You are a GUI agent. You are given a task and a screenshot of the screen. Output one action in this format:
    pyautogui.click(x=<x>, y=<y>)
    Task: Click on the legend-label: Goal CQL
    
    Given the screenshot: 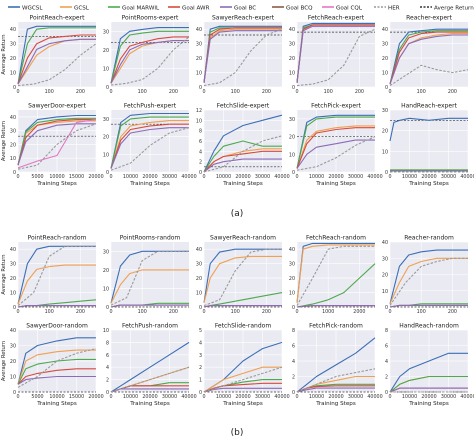 What is the action you would take?
    pyautogui.click(x=349, y=9)
    